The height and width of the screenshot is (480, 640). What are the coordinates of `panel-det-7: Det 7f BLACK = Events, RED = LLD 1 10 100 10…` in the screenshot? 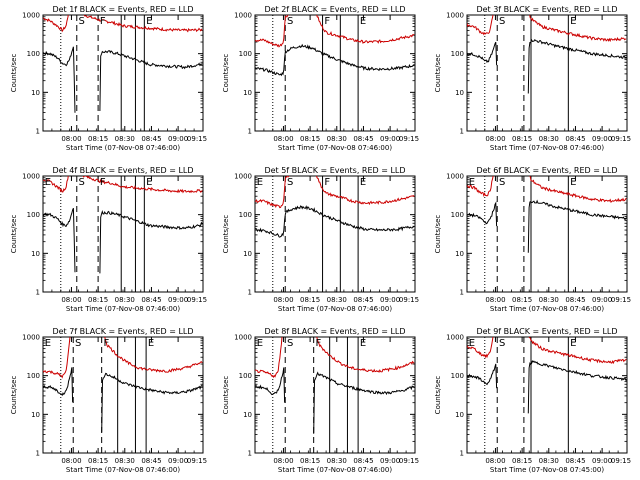 It's located at (108, 400).